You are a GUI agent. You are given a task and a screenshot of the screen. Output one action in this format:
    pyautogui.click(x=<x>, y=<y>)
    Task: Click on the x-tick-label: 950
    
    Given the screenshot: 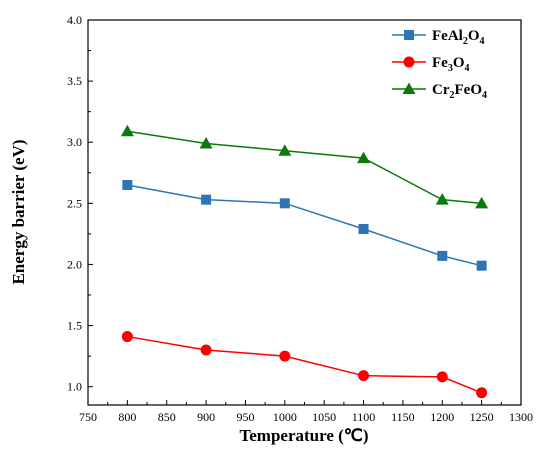 What is the action you would take?
    pyautogui.click(x=245, y=417)
    